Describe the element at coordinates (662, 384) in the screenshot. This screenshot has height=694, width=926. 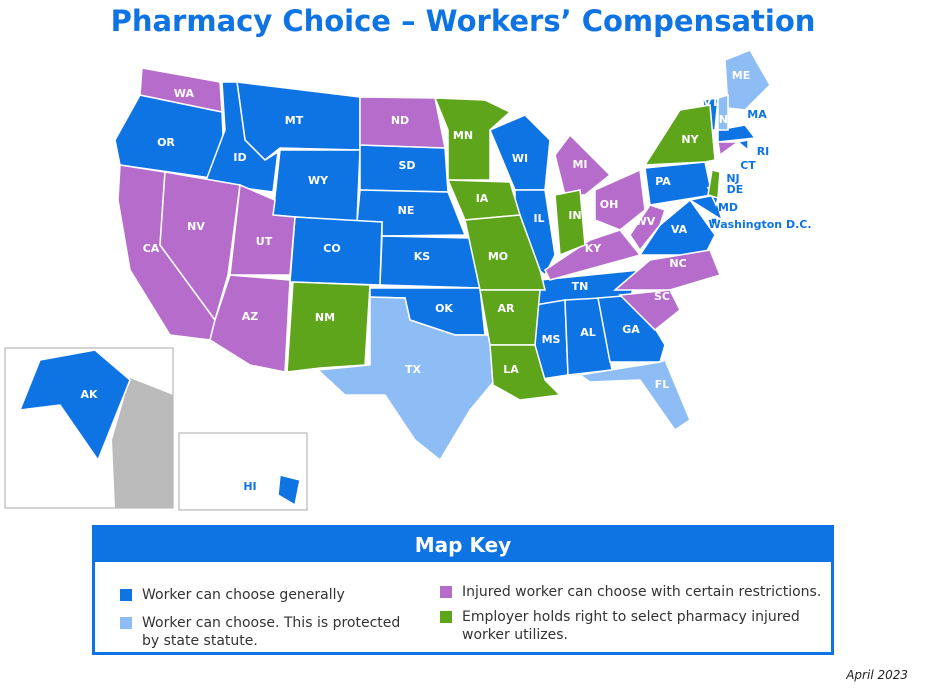
I see `state-label: FL` at that location.